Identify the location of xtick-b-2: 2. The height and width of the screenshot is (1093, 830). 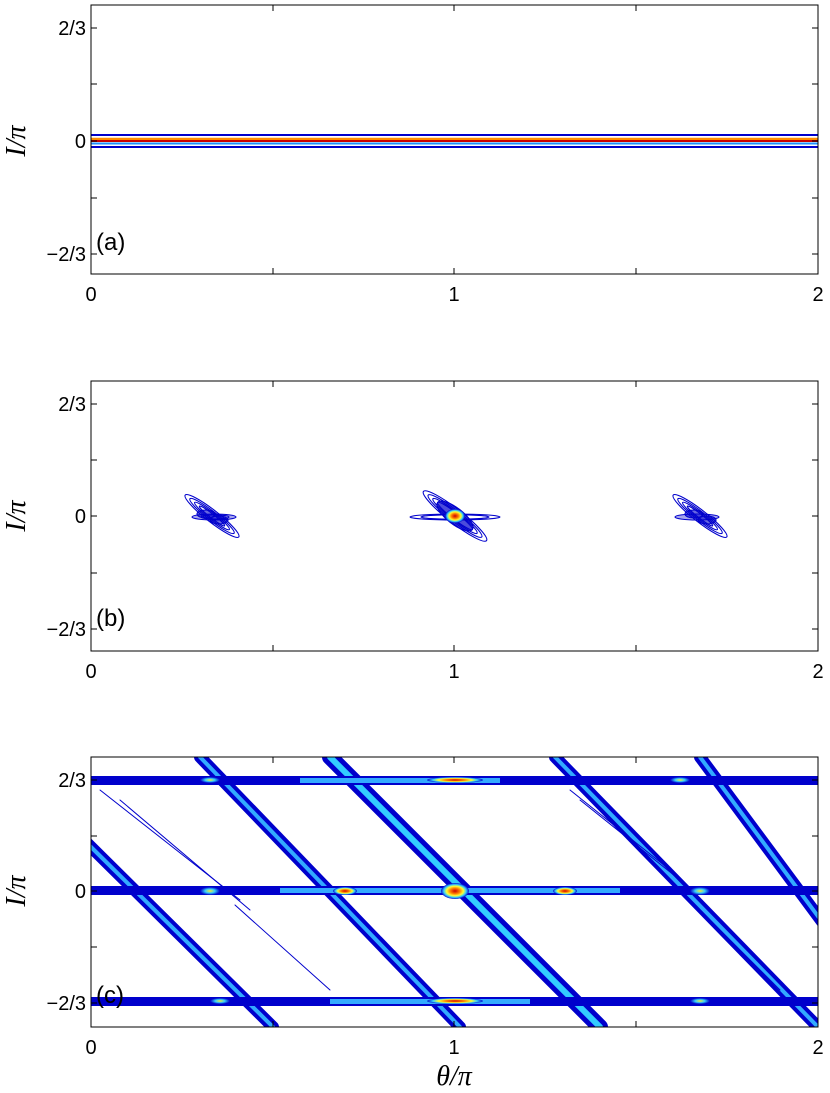
(817, 672).